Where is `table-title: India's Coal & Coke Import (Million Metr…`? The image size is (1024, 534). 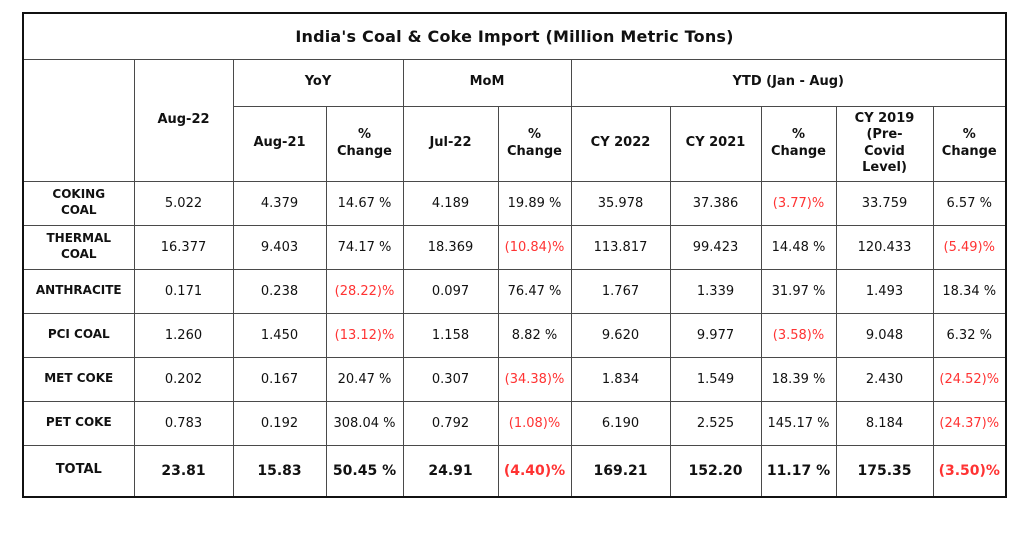 table-title: India's Coal & Coke Import (Million Metr… is located at coordinates (514, 36).